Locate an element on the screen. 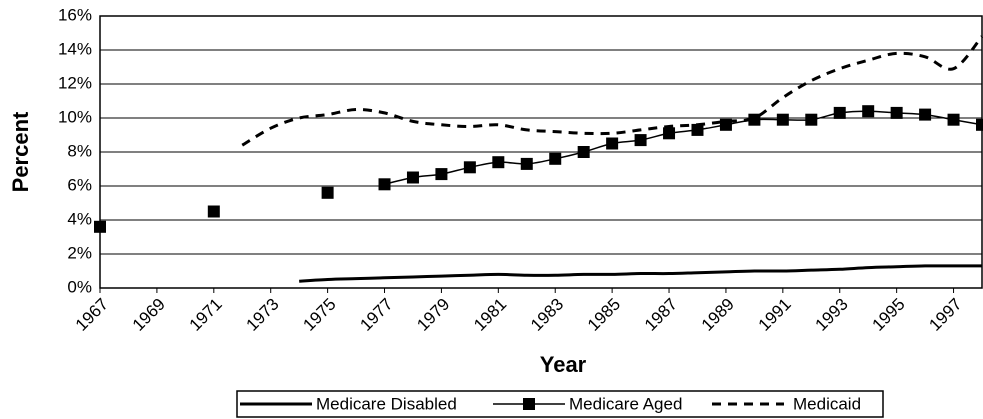 Image resolution: width=983 pixels, height=419 pixels. y-tick-label: 12% is located at coordinates (75, 82).